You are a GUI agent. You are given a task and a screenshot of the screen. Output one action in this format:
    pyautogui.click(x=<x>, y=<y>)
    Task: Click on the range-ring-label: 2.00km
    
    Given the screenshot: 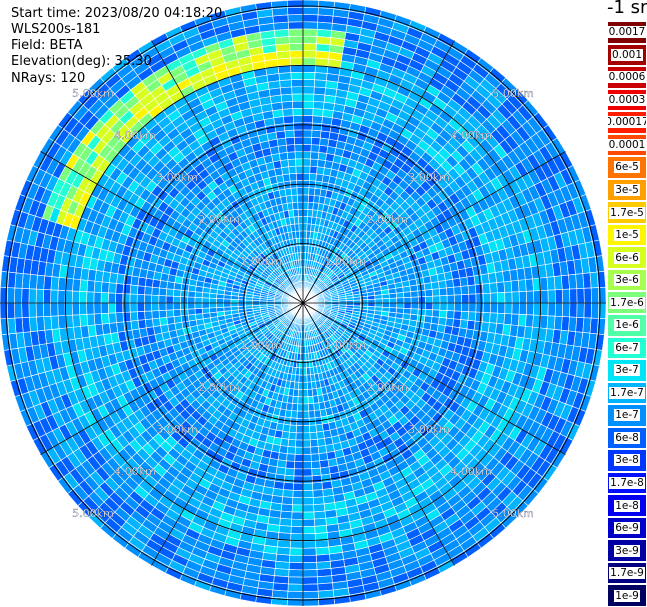 What is the action you would take?
    pyautogui.click(x=387, y=387)
    